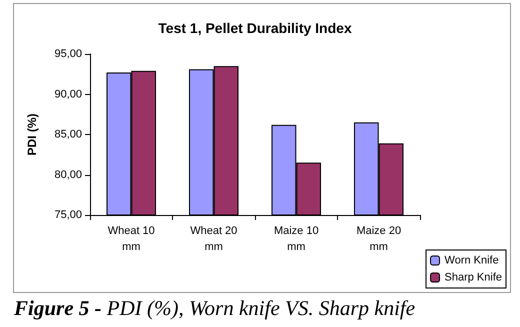 The width and height of the screenshot is (520, 327). What do you see at coordinates (68, 174) in the screenshot?
I see `y-tick-label: 80,00` at bounding box center [68, 174].